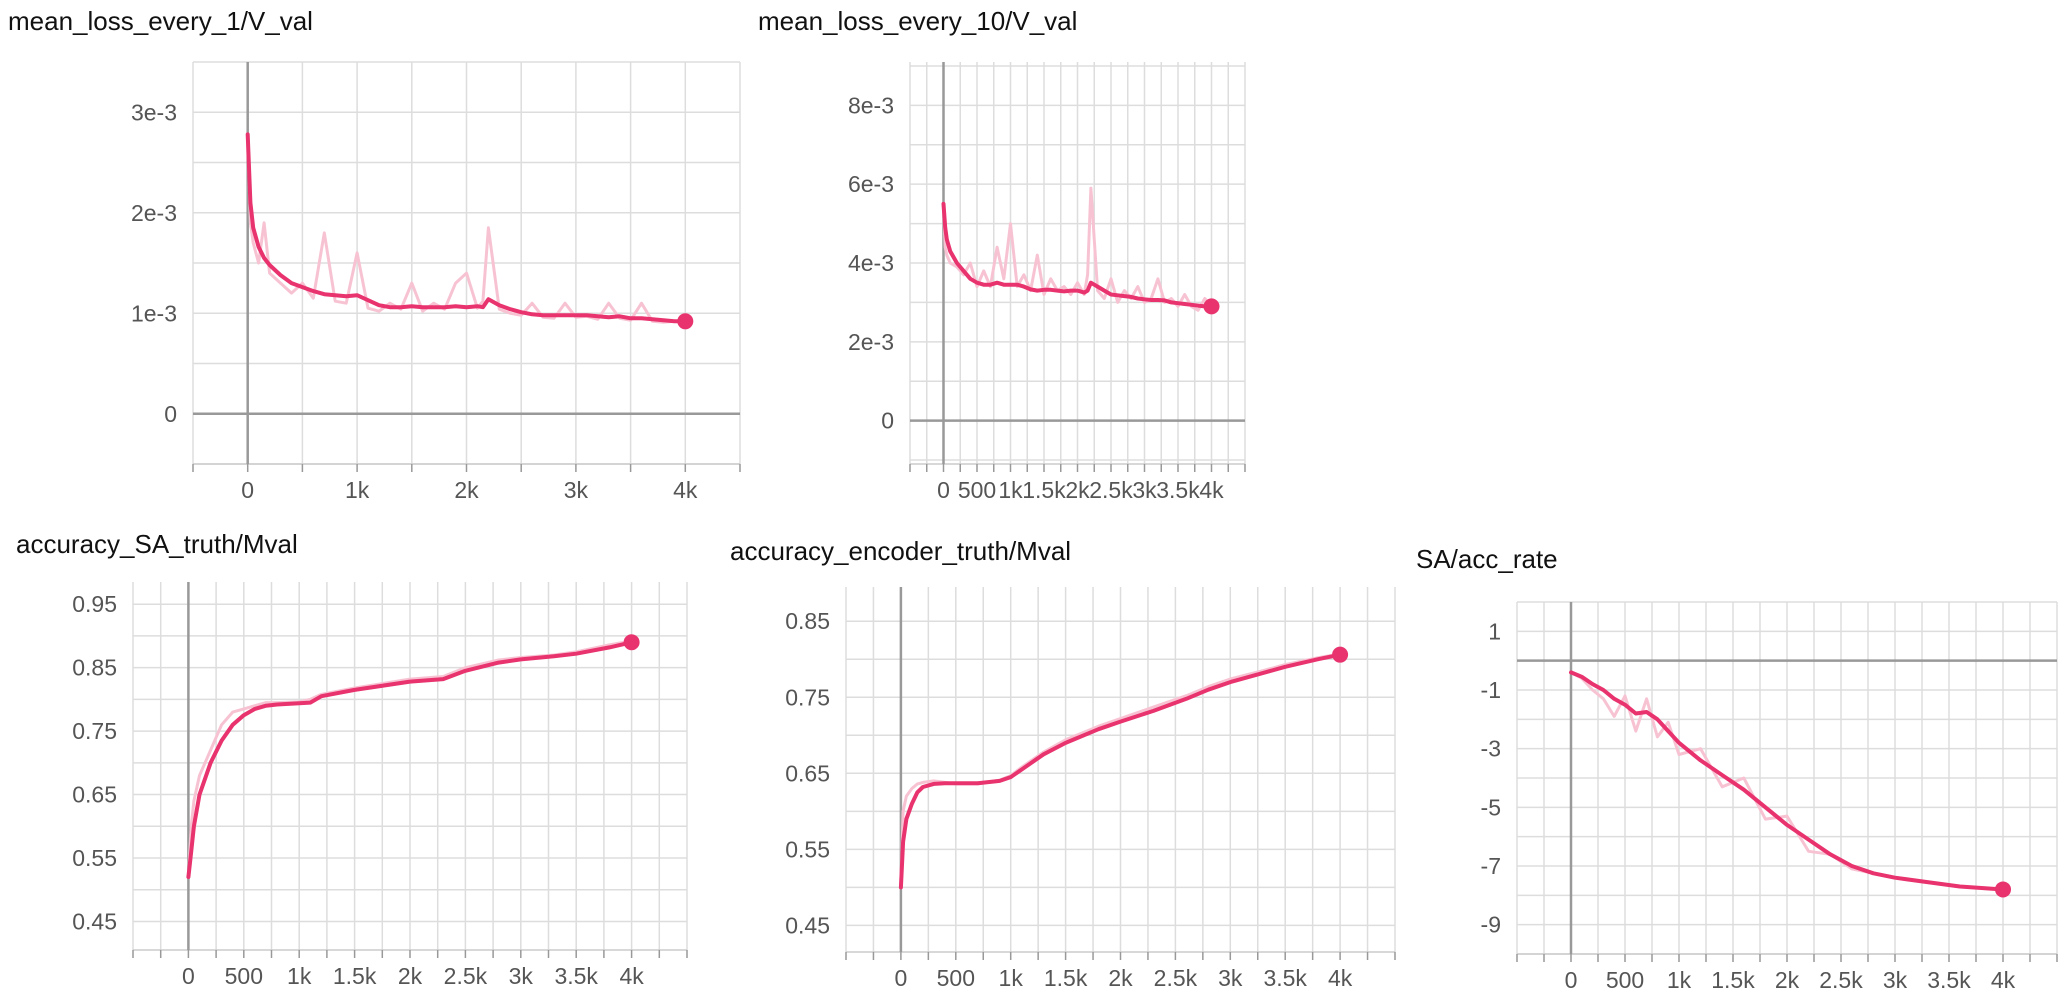  I want to click on y-tick-label: -9, so click(1491, 925).